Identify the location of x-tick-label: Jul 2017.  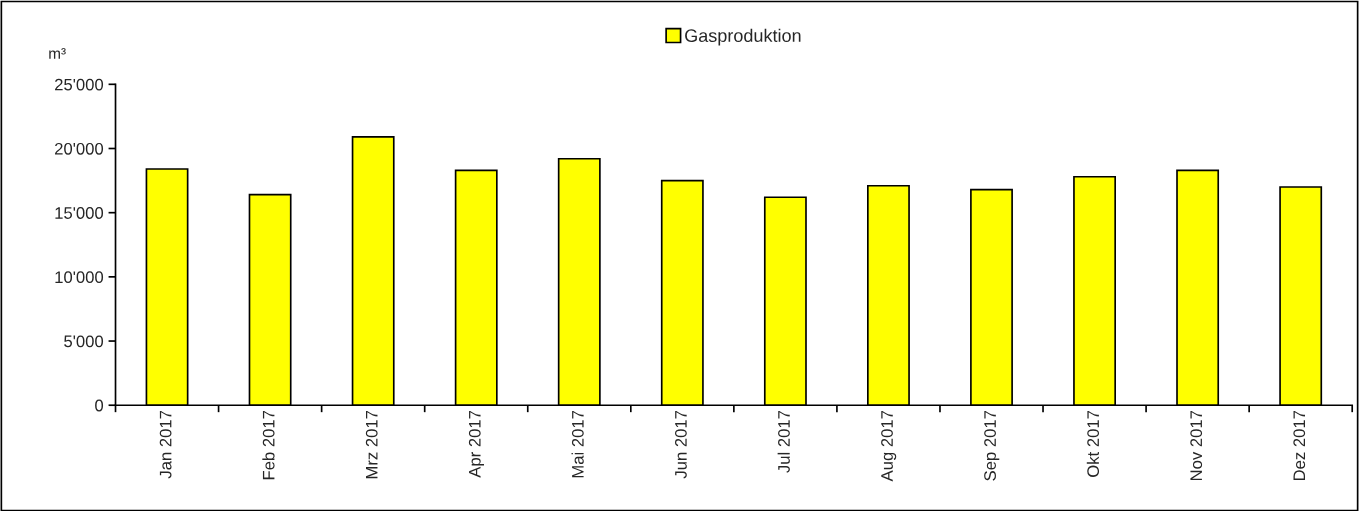
(783, 441).